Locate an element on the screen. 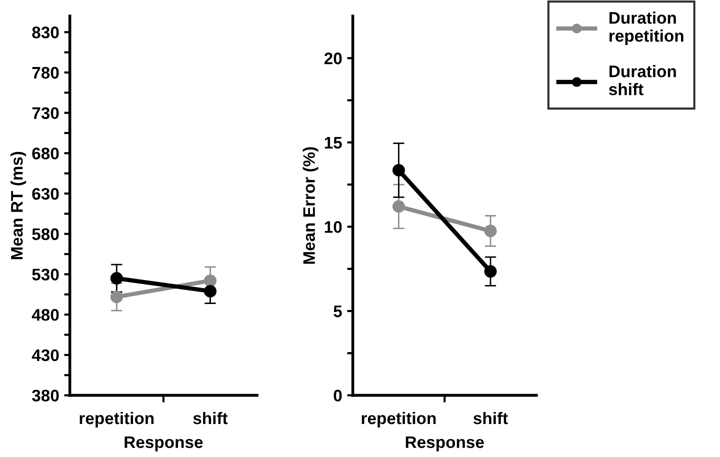  y-tick-label: 630 is located at coordinates (45, 194).